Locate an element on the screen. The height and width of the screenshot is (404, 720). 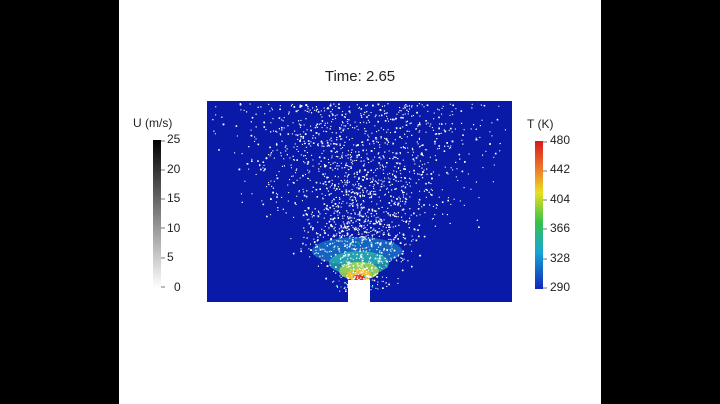
temperature-tick: 290 is located at coordinates (560, 287).